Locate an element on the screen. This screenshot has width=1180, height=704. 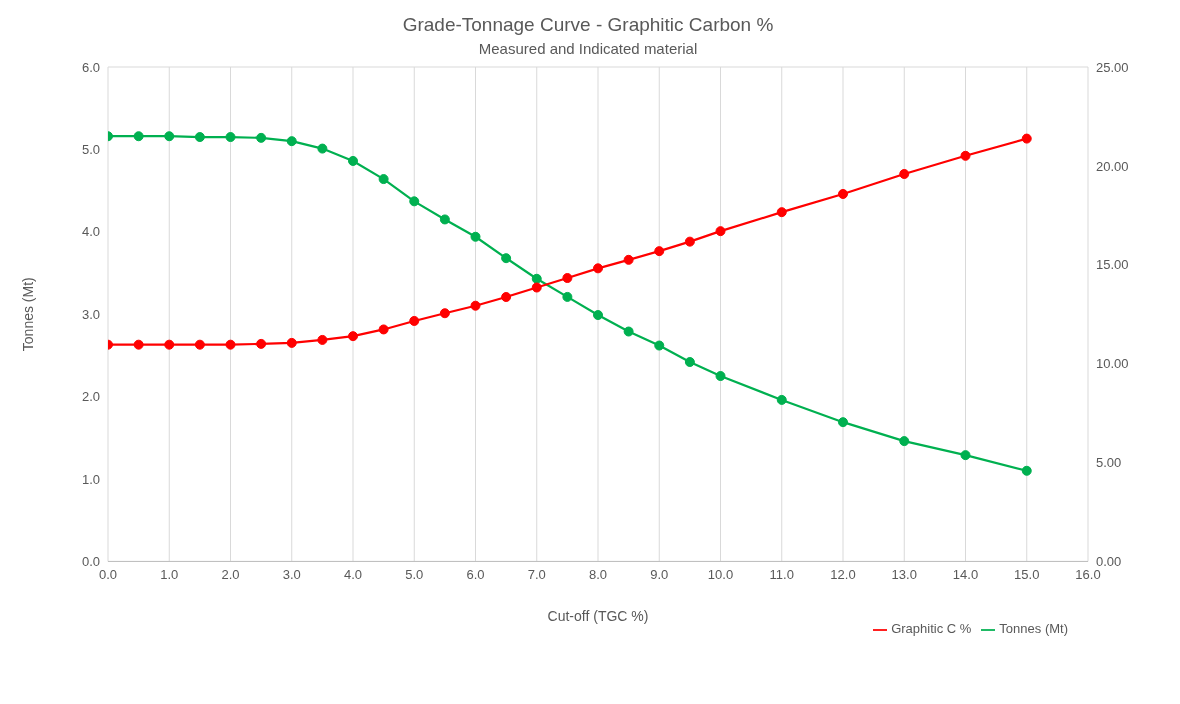
y-tick-label: 5.0 is located at coordinates (90, 150).